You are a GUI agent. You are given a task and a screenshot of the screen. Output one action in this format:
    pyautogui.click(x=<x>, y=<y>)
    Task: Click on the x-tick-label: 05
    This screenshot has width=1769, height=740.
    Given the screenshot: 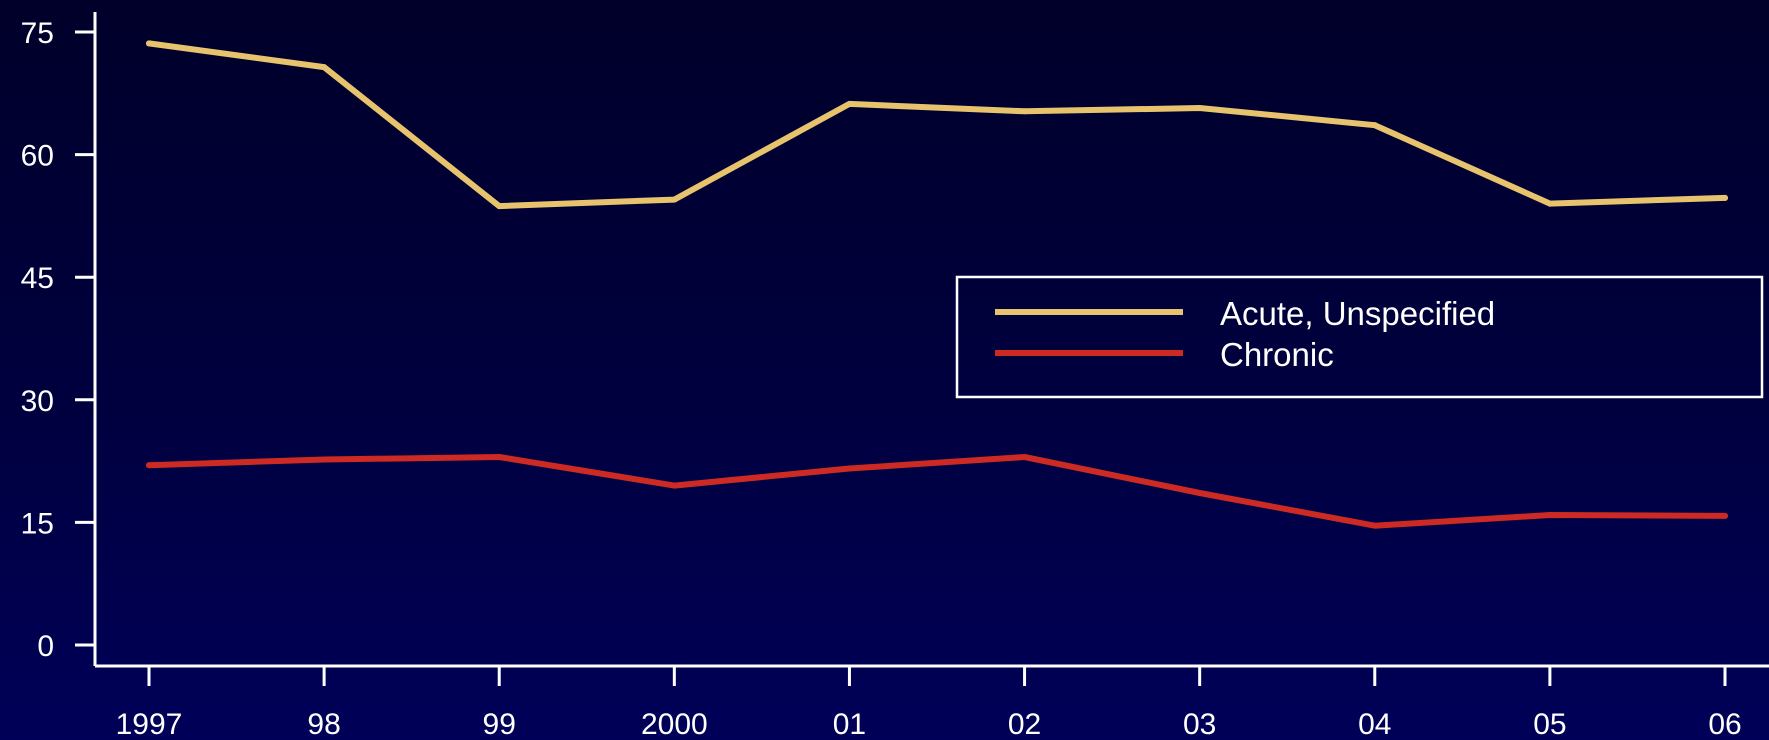 What is the action you would take?
    pyautogui.click(x=1549, y=724)
    